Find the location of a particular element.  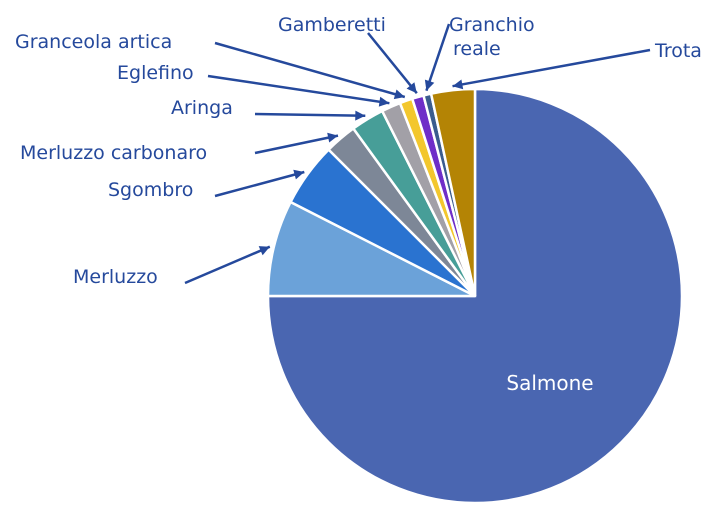

leader-arrowhead-trota is located at coordinates (458, 84).